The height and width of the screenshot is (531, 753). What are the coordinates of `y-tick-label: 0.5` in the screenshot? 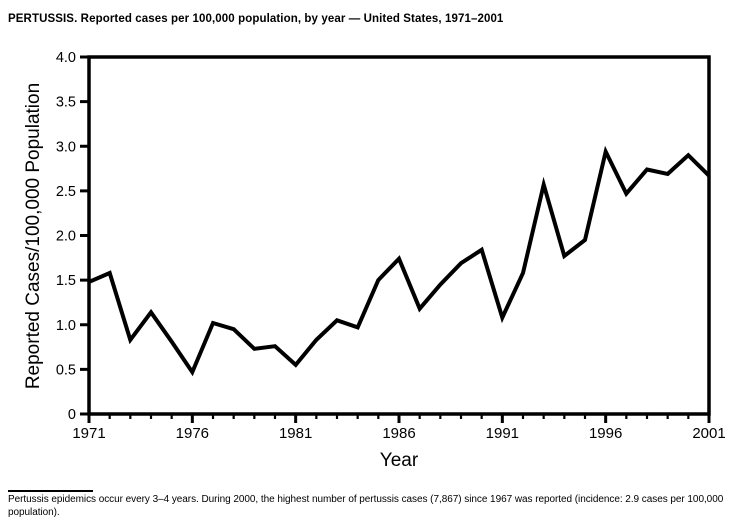 It's located at (66, 370).